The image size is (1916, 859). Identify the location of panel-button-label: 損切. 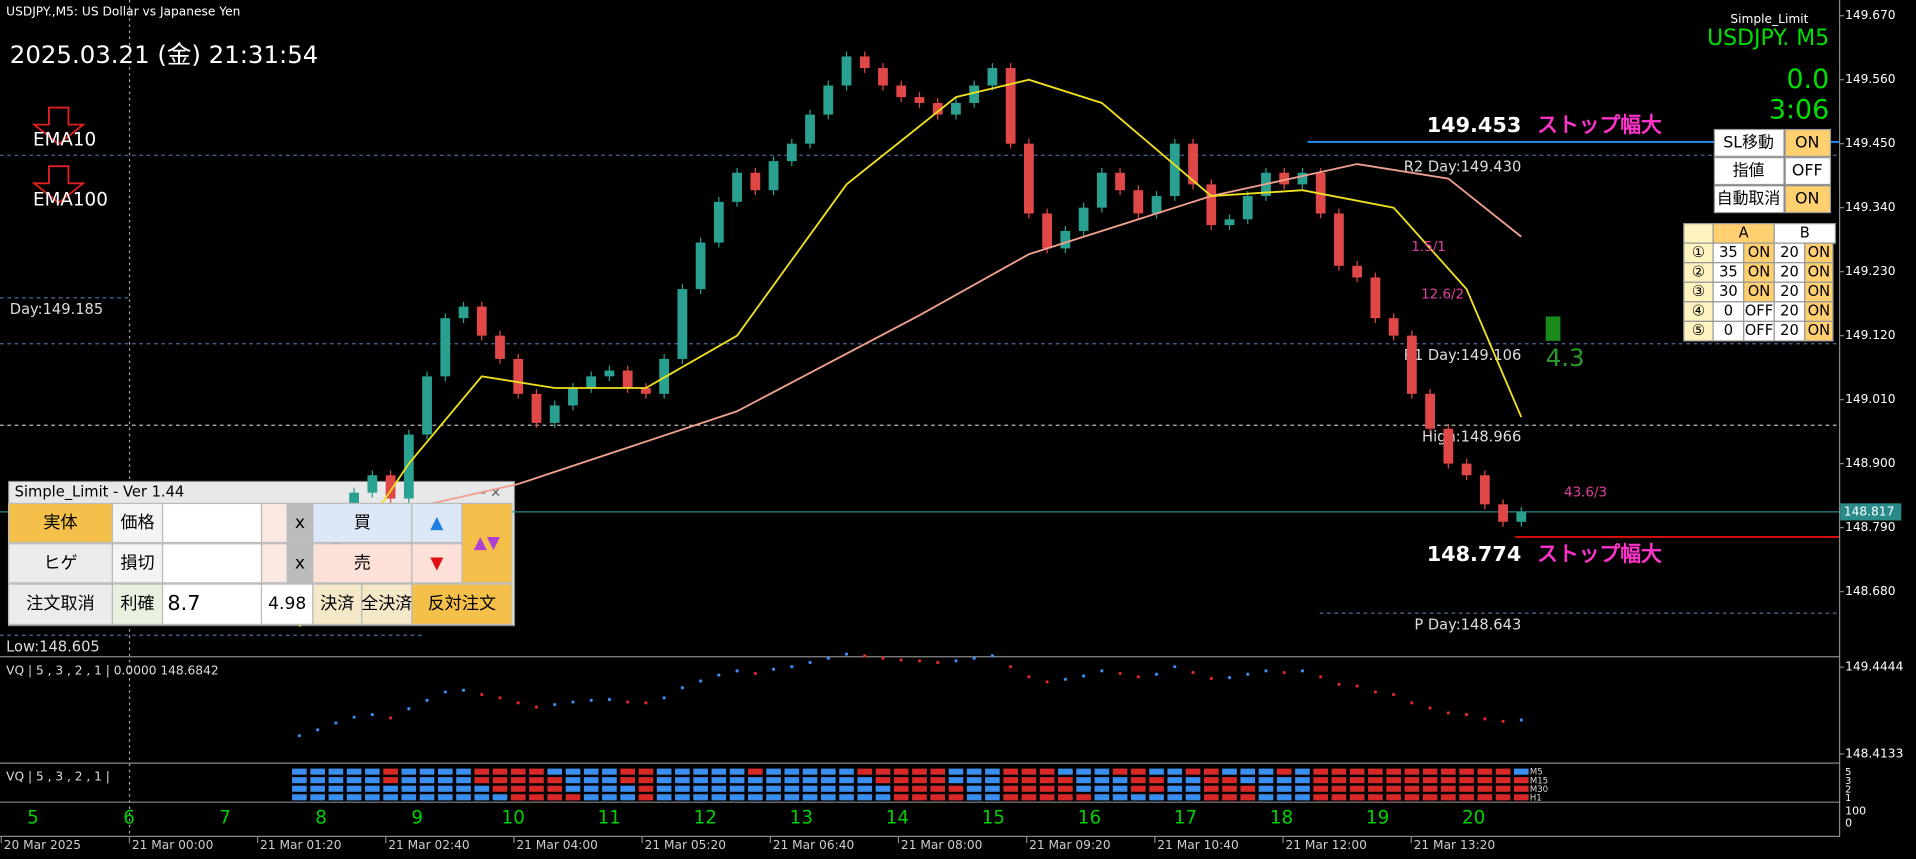
(137, 563).